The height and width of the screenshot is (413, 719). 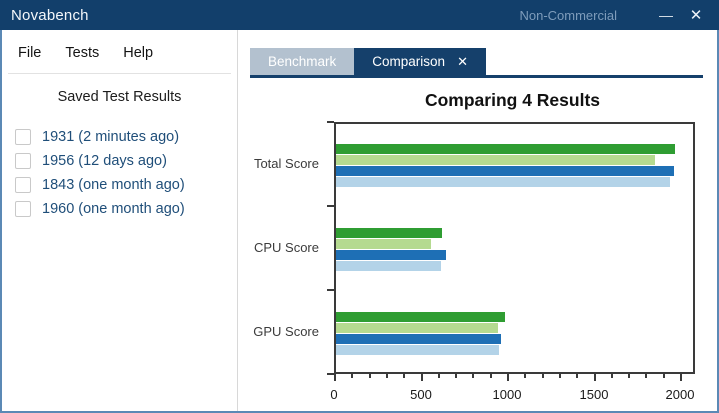 I want to click on result-row-1843: 1843 (one month ago), so click(x=119, y=184).